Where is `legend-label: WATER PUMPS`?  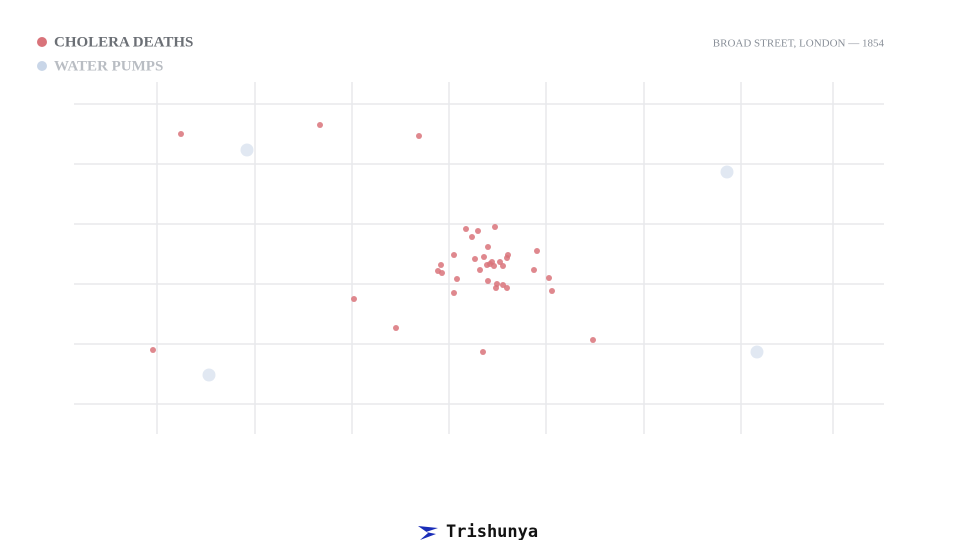
legend-label: WATER PUMPS is located at coordinates (108, 66).